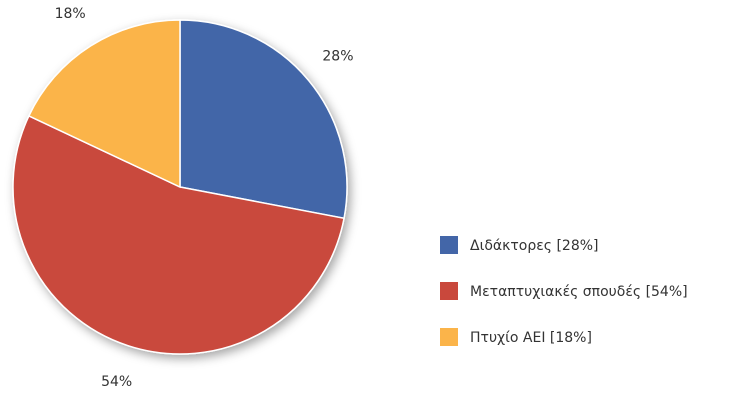 The height and width of the screenshot is (400, 751). Describe the element at coordinates (116, 382) in the screenshot. I see `data-label: 54%` at that location.